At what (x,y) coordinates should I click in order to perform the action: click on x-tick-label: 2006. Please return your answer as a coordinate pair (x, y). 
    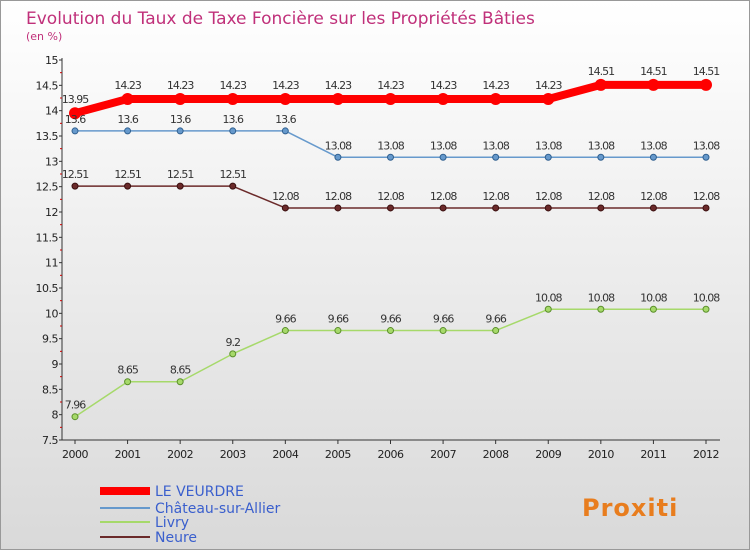
    Looking at the image, I should click on (391, 454).